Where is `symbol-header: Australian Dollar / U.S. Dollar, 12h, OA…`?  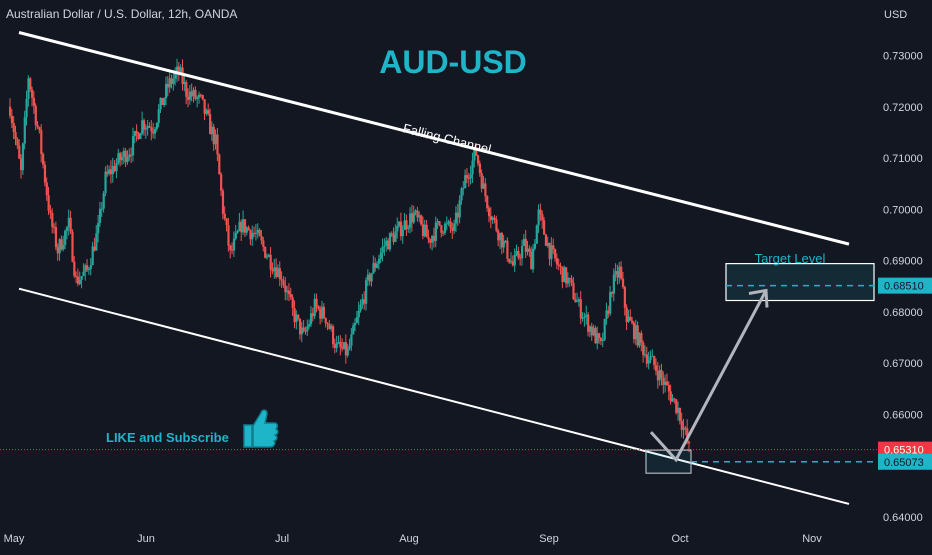
symbol-header: Australian Dollar / U.S. Dollar, 12h, OA… is located at coordinates (121, 14).